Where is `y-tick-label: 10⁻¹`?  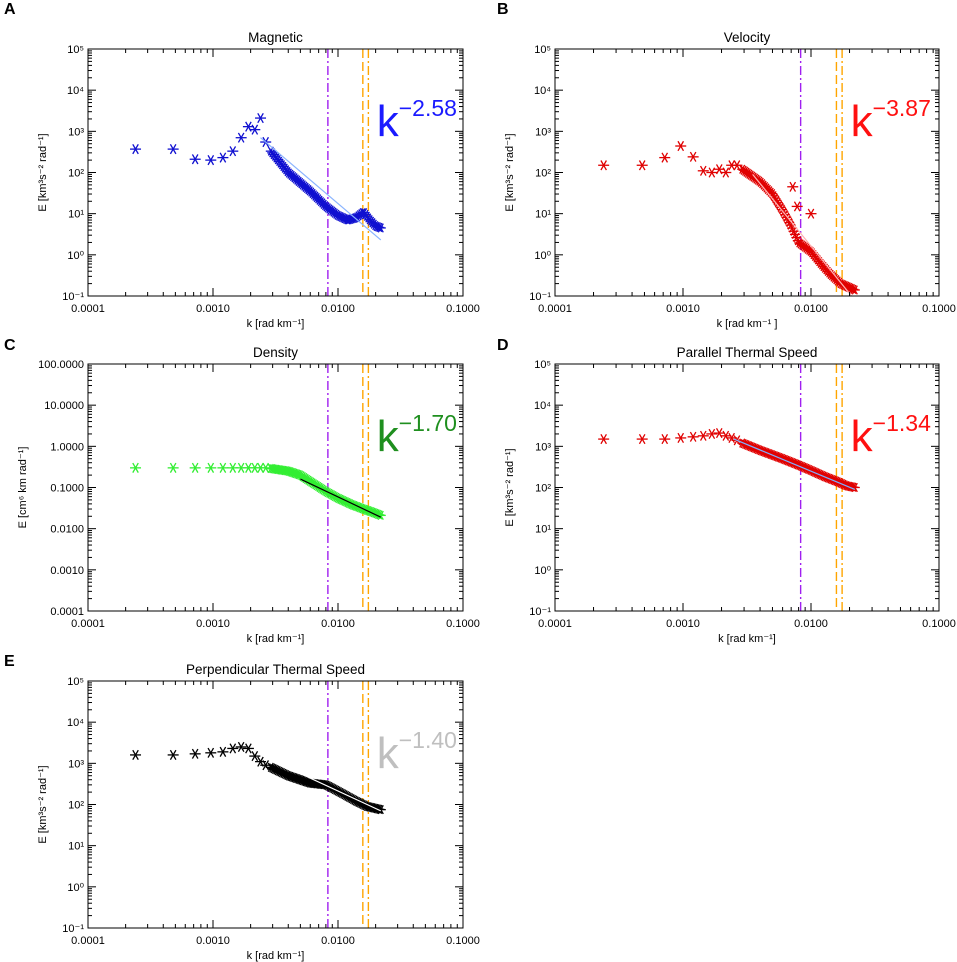
y-tick-label: 10⁻¹ is located at coordinates (540, 297).